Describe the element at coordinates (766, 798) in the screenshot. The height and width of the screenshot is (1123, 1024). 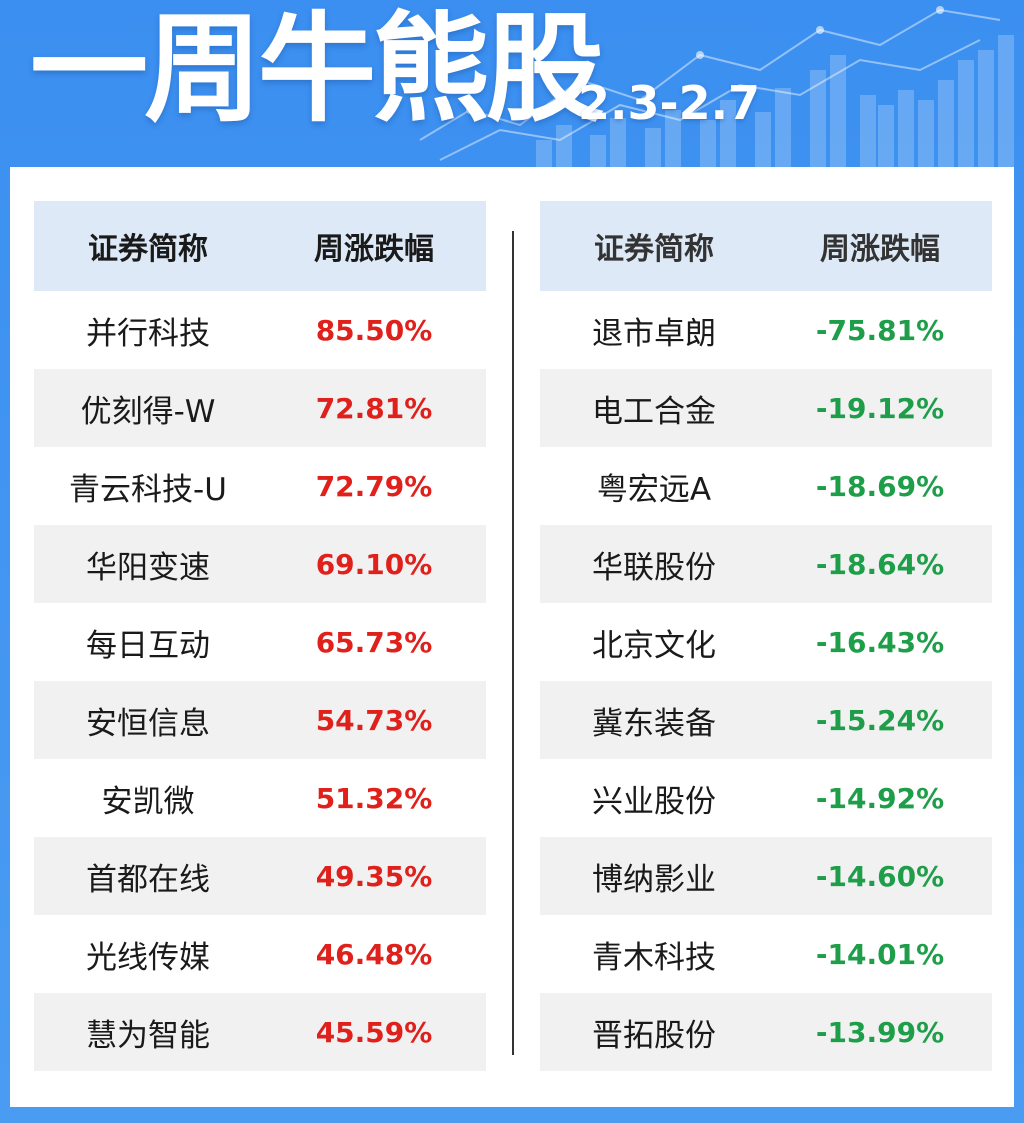
I see `table-row: 兴业股份 -14.92%` at that location.